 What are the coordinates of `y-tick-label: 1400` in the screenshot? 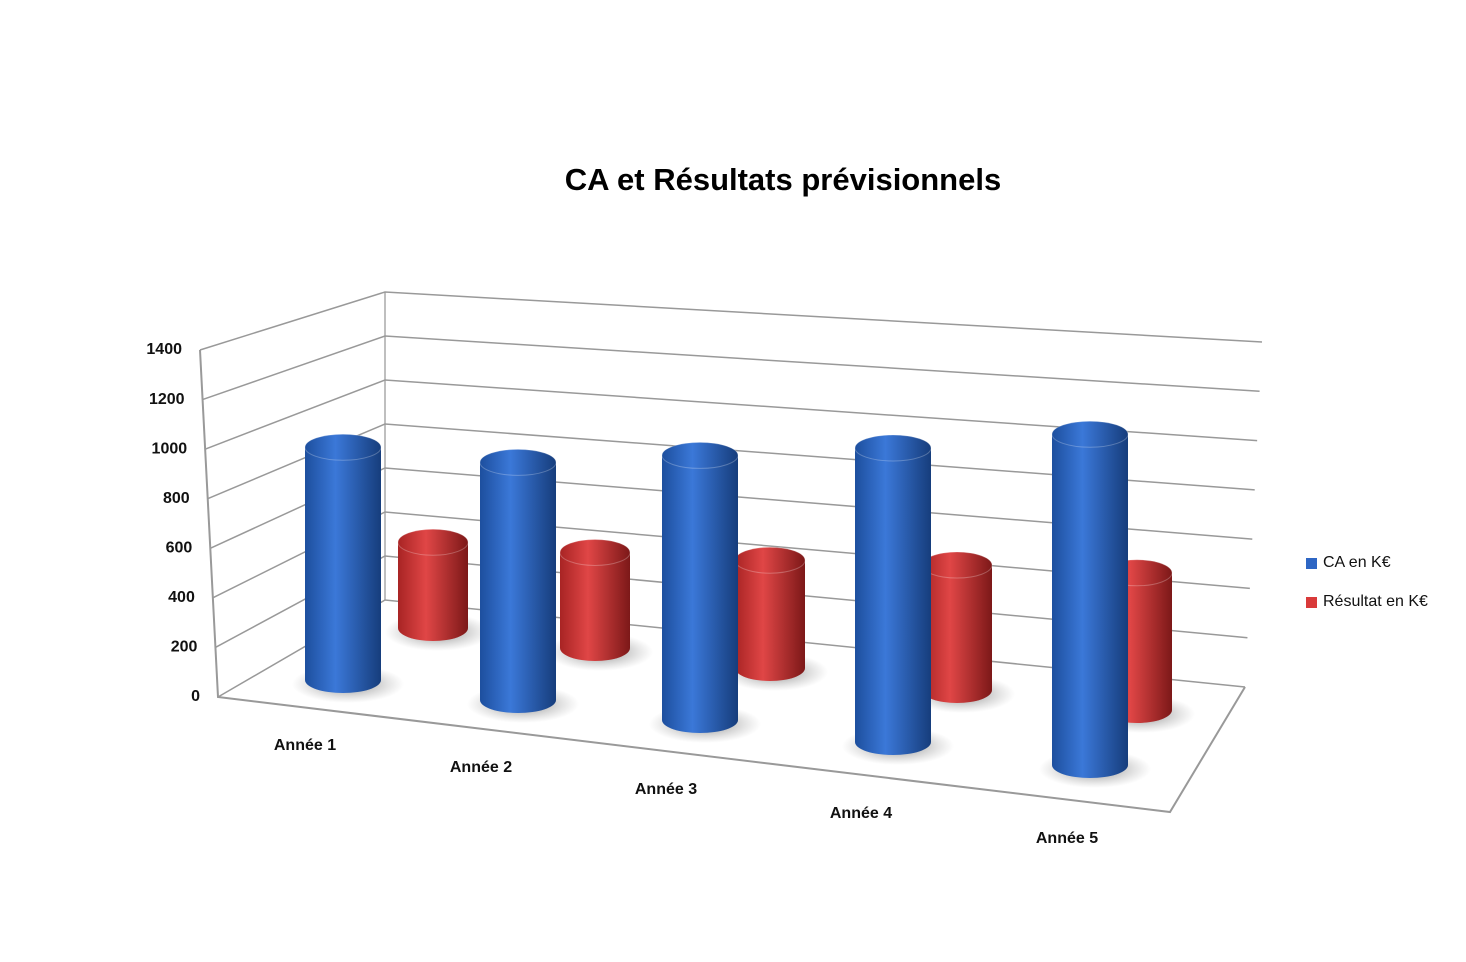 It's located at (164, 349).